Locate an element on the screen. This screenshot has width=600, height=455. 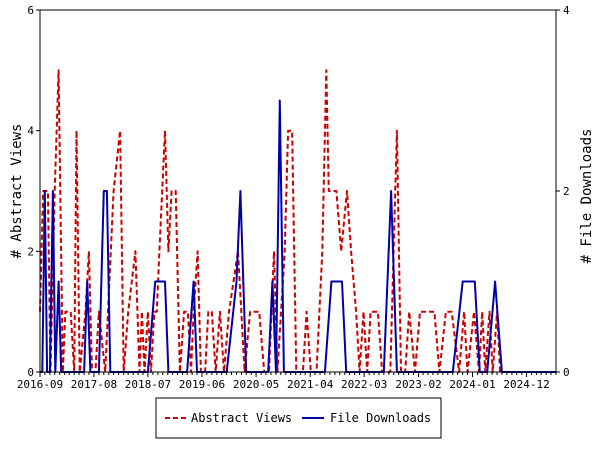
x-axis-tick-label: 2018-07 is located at coordinates (148, 384).